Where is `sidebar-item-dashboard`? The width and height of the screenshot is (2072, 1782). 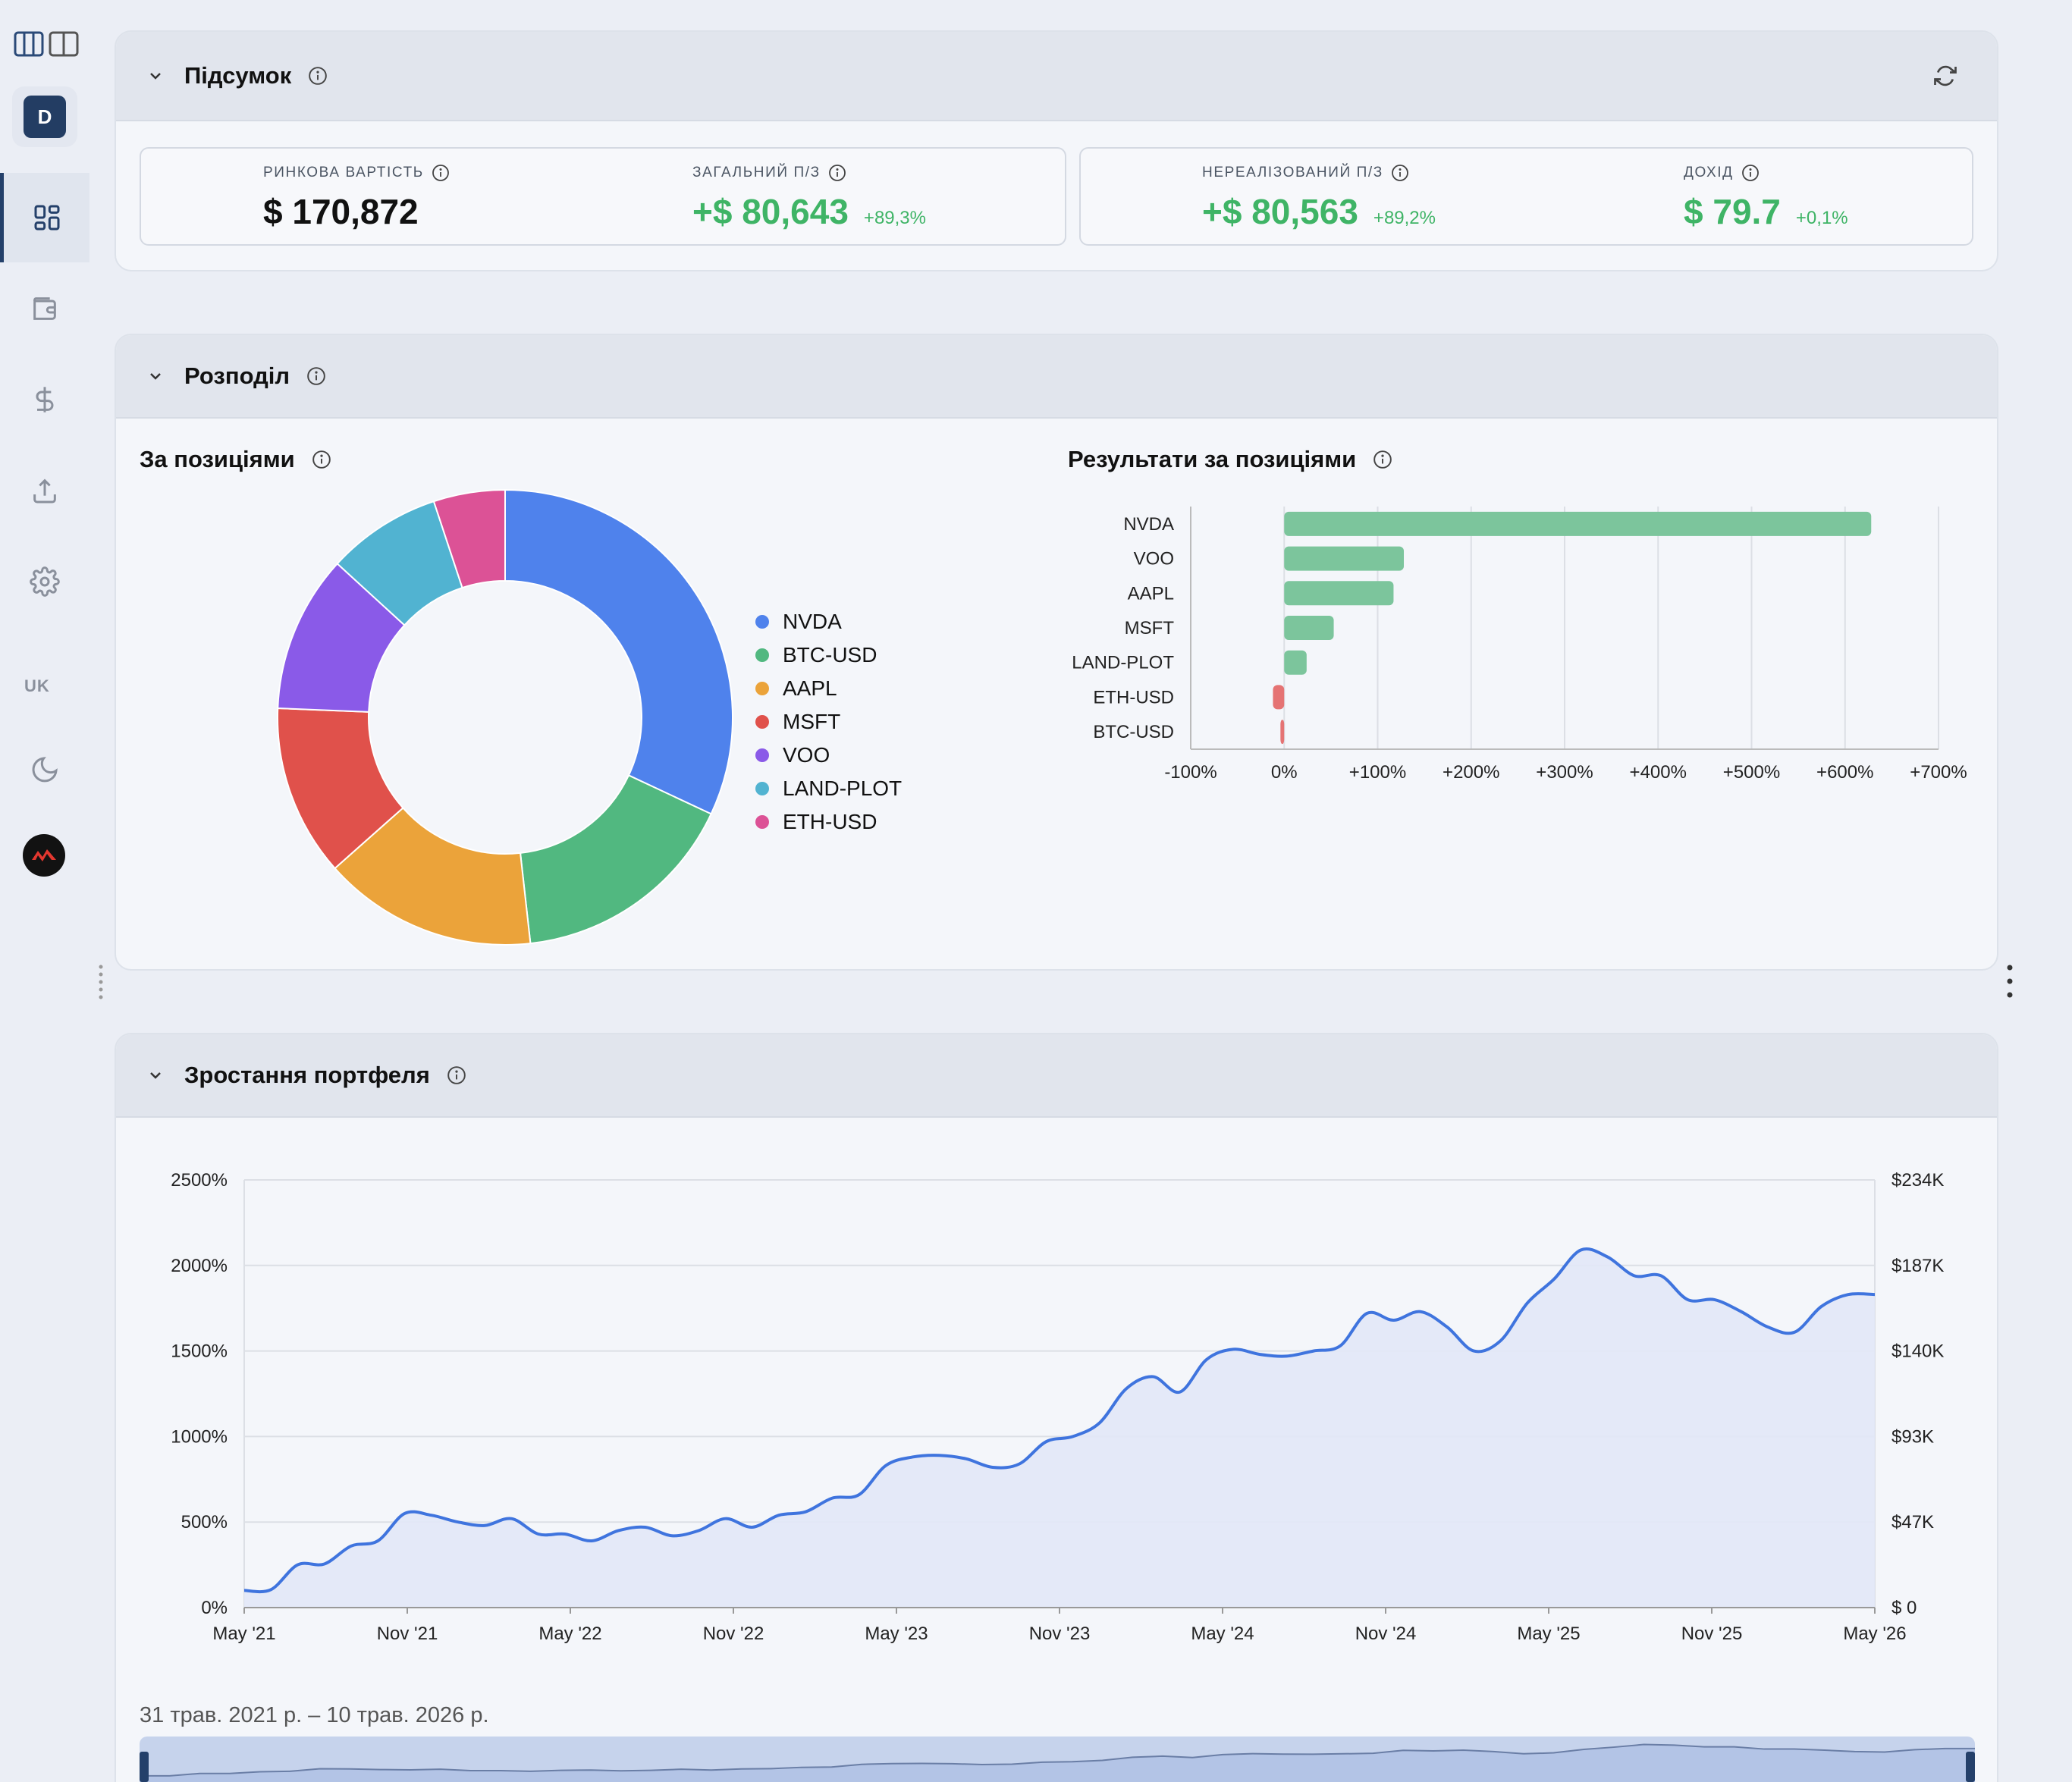 sidebar-item-dashboard is located at coordinates (44, 218).